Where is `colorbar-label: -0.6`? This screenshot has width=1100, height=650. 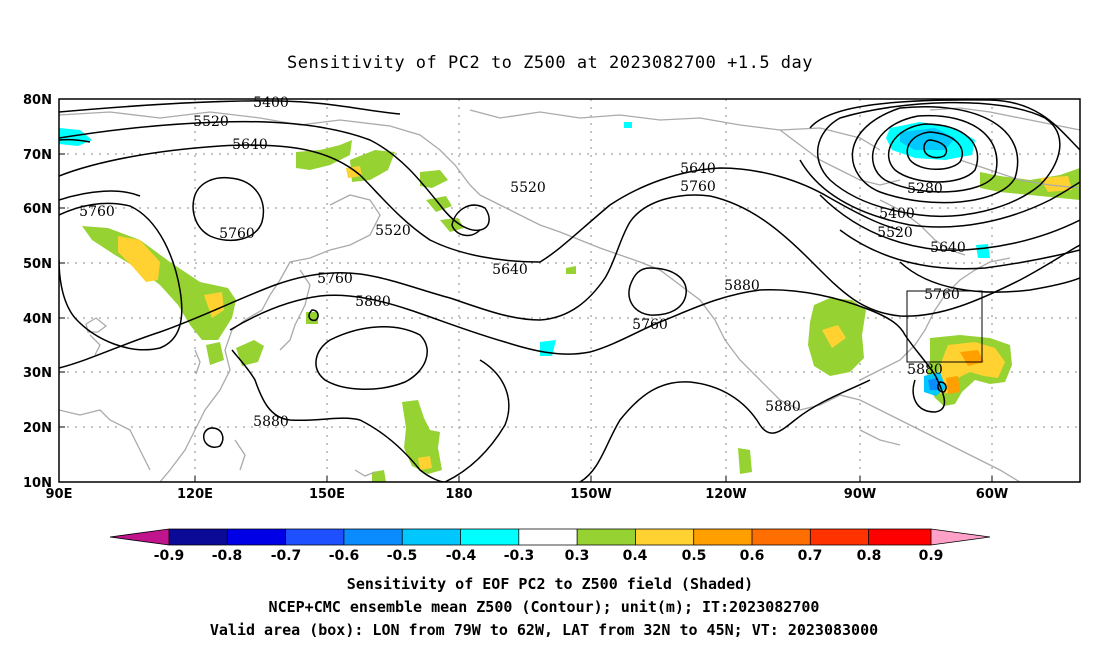 colorbar-label: -0.6 is located at coordinates (344, 556).